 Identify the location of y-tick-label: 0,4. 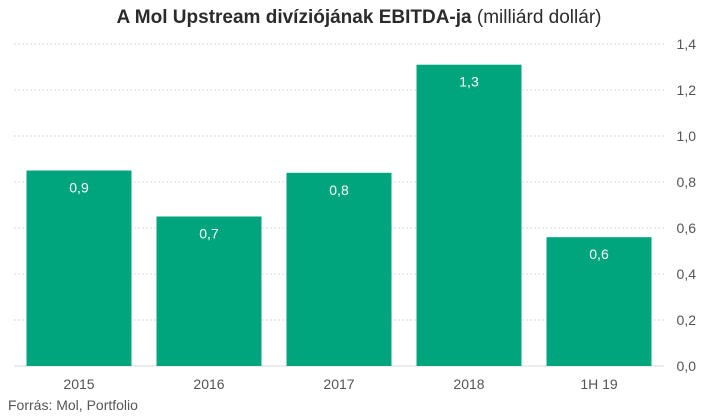
(687, 274).